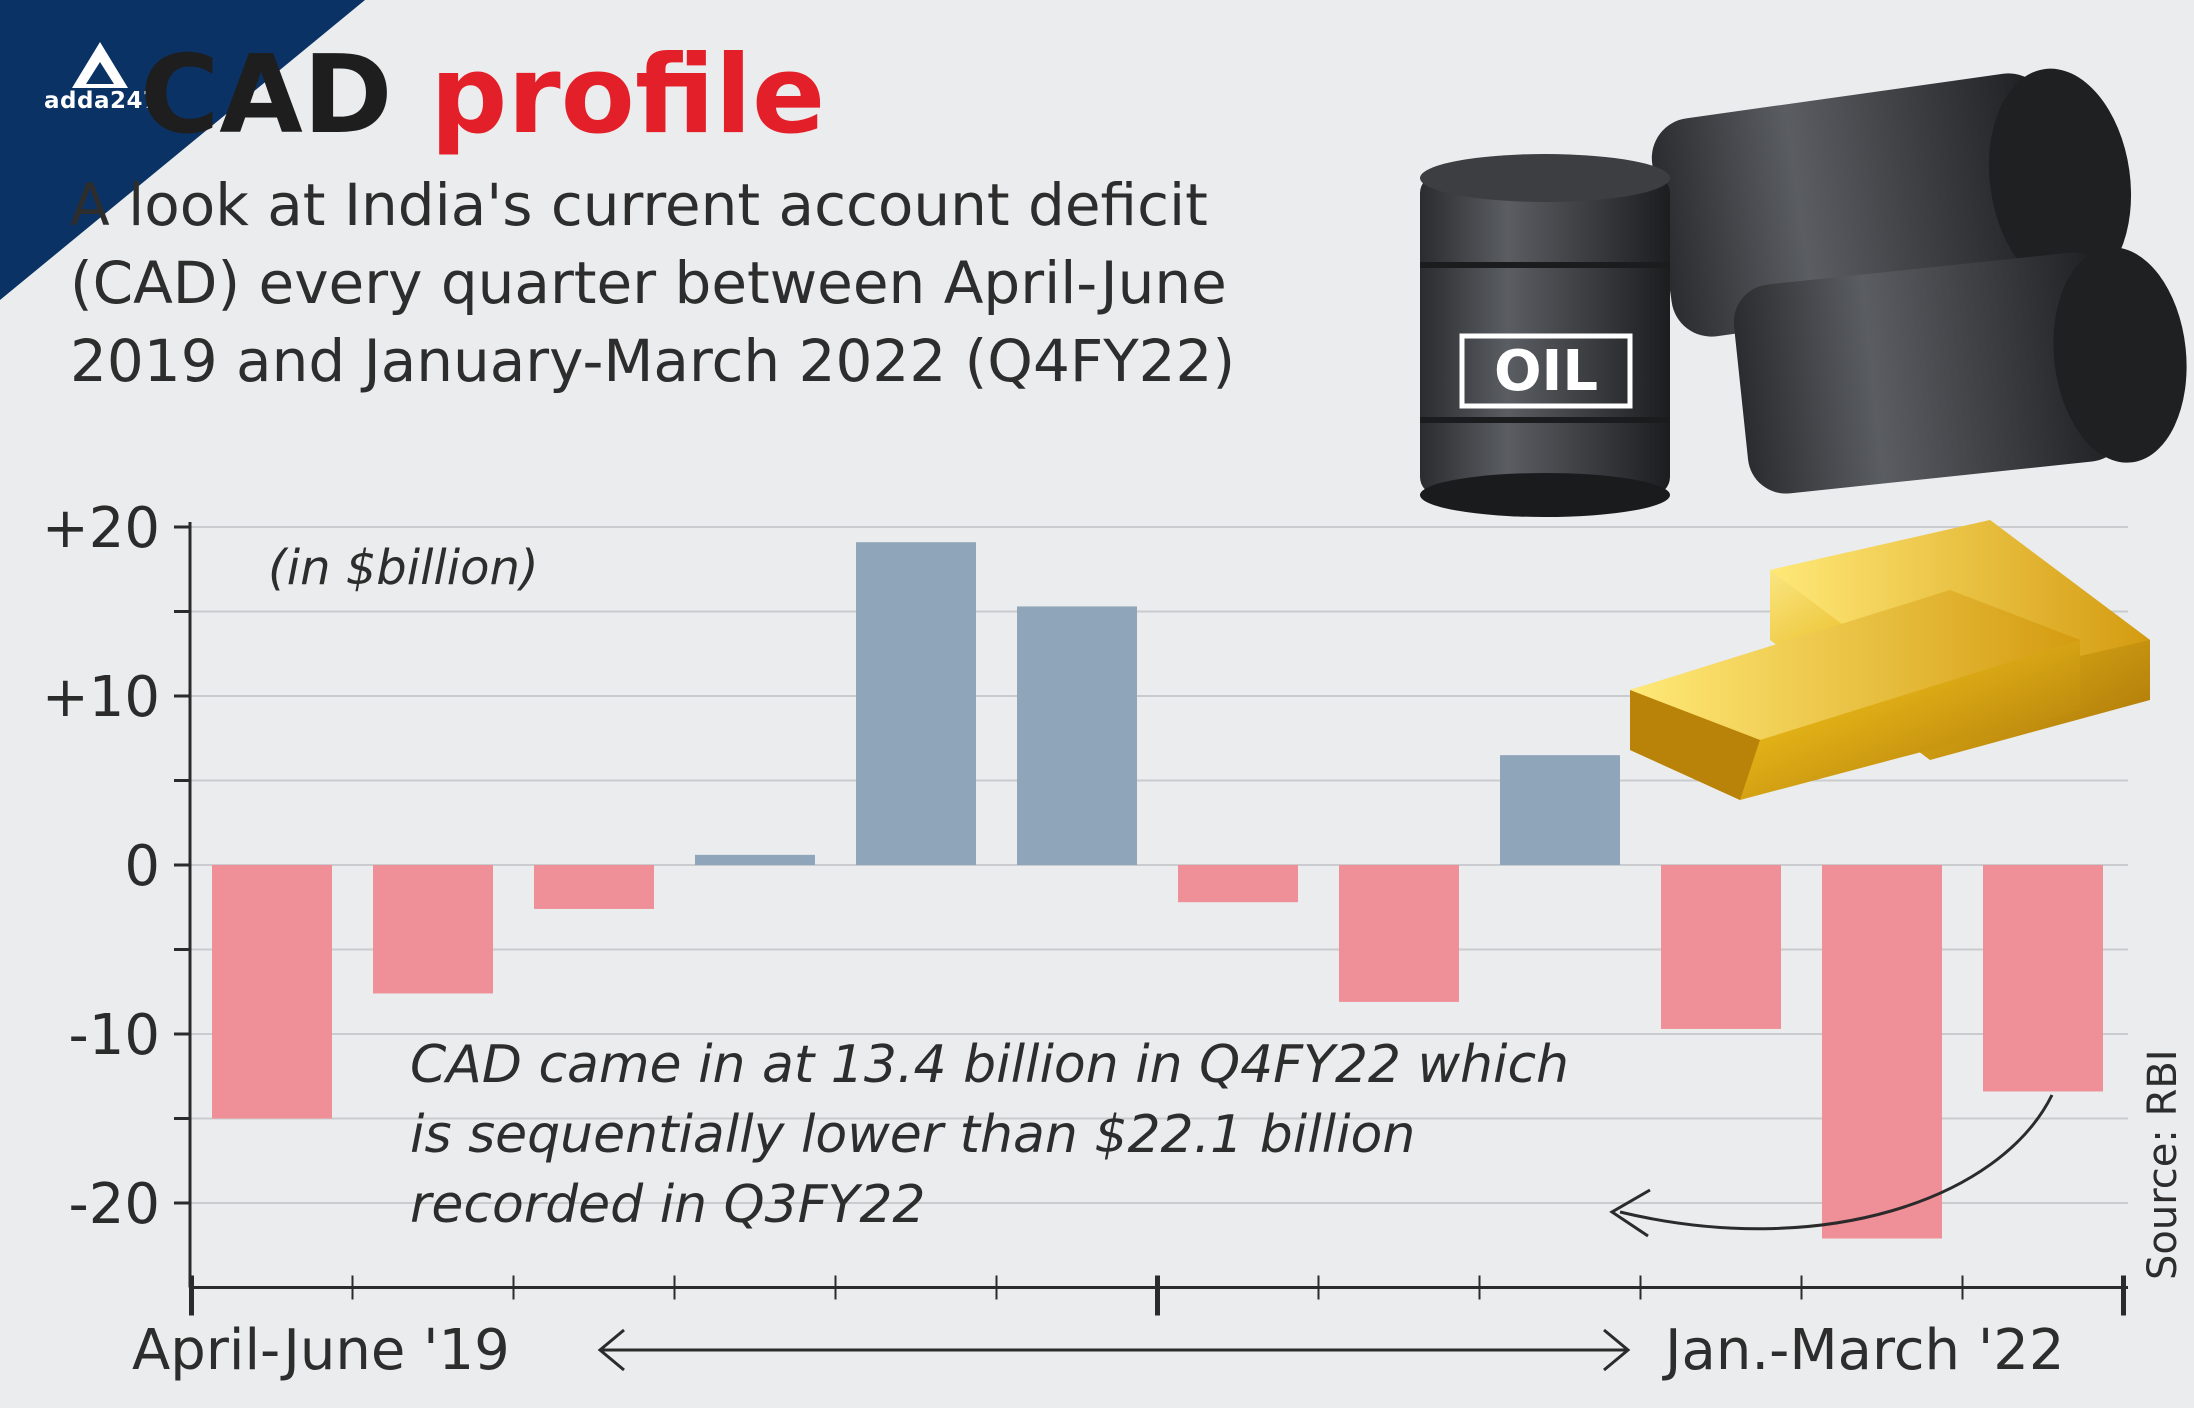 This screenshot has height=1408, width=2194. What do you see at coordinates (101, 697) in the screenshot?
I see `y-tick-label: +10` at bounding box center [101, 697].